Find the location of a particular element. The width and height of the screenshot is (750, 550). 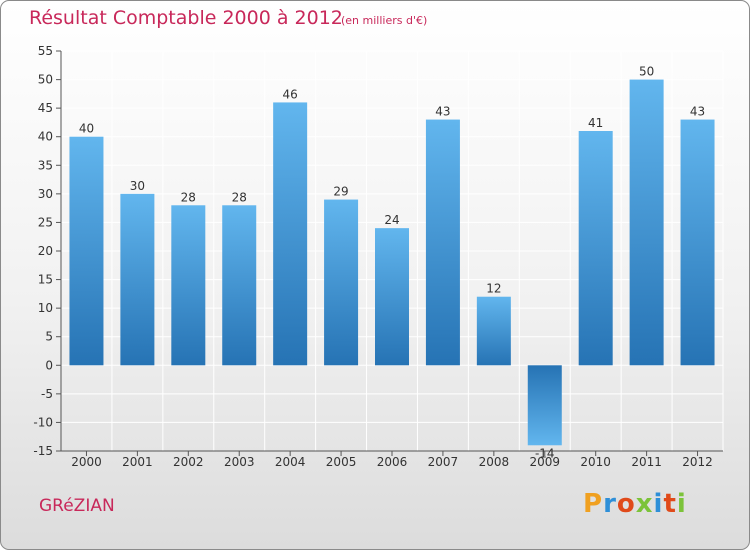

x-tick-label: 2004 is located at coordinates (290, 462).